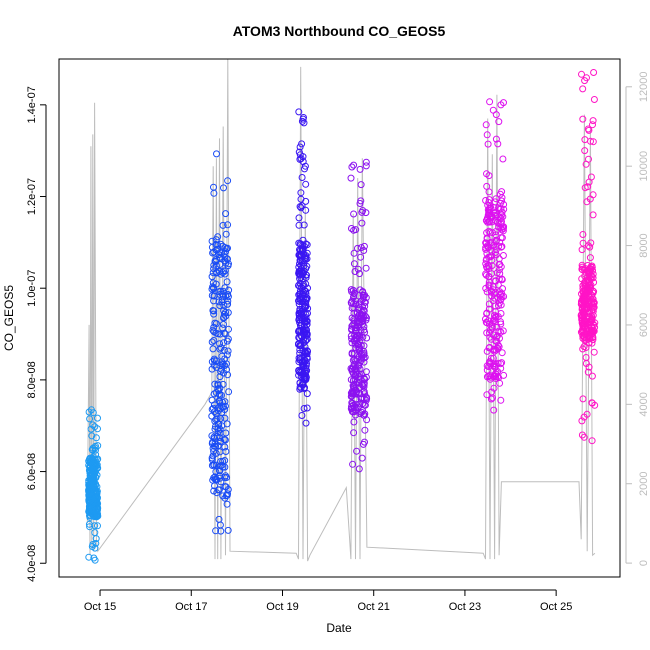 The image size is (650, 650). I want to click on y-axis-label: CO_GEOS5, so click(9, 318).